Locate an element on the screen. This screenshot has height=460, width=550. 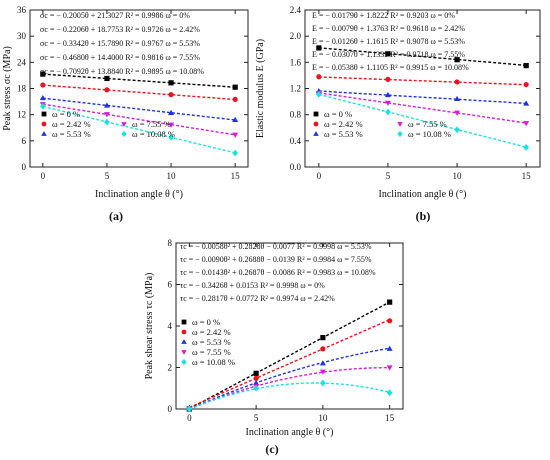
y-tick-label: 0.8 is located at coordinates (296, 115).